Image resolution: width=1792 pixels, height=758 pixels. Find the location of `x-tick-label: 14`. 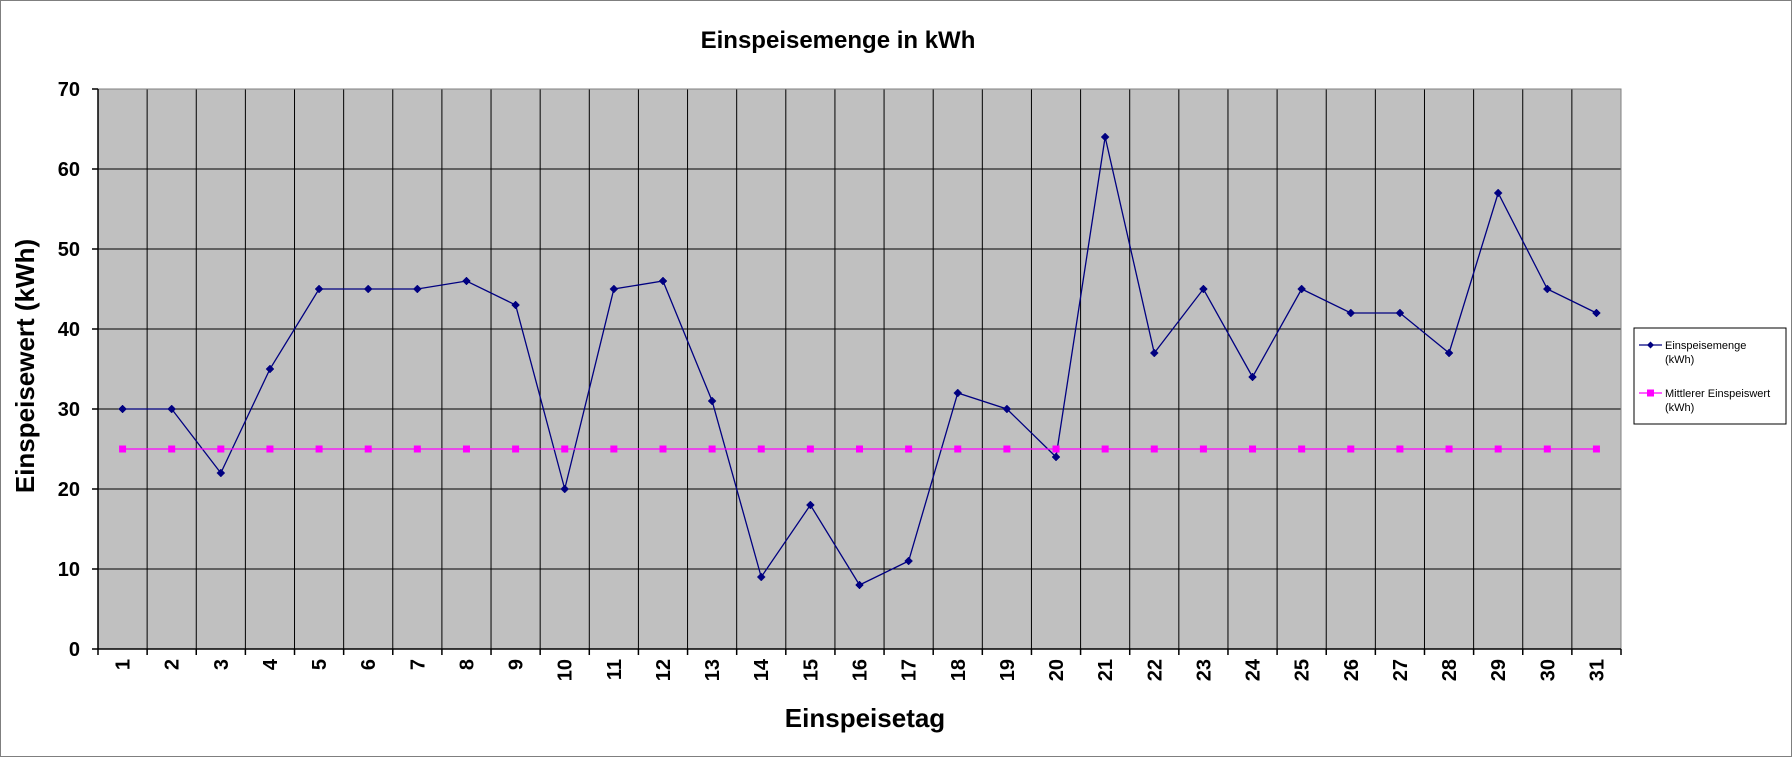

x-tick-label: 14 is located at coordinates (762, 669).